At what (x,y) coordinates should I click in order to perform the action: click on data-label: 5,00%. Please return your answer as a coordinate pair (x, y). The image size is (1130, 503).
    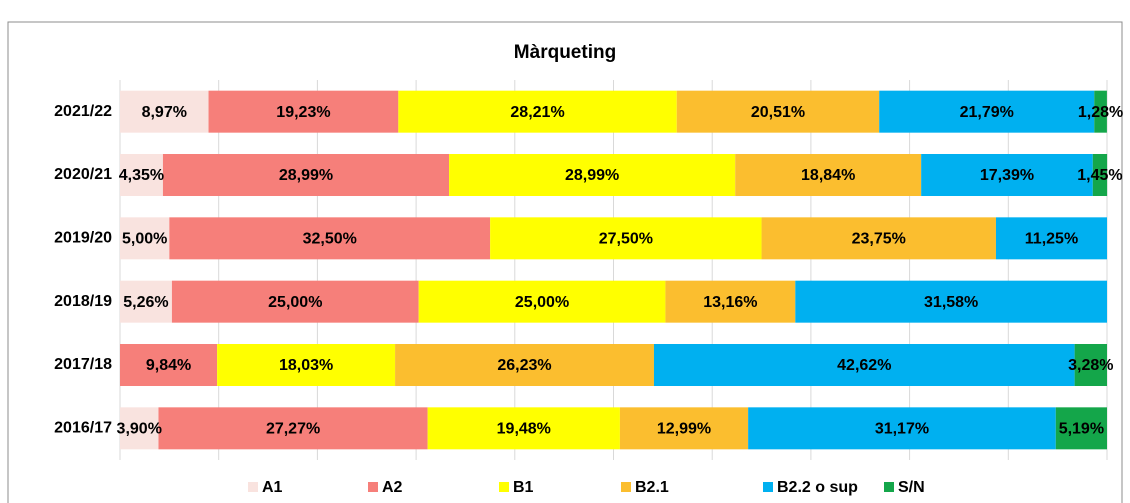
    Looking at the image, I should click on (144, 239).